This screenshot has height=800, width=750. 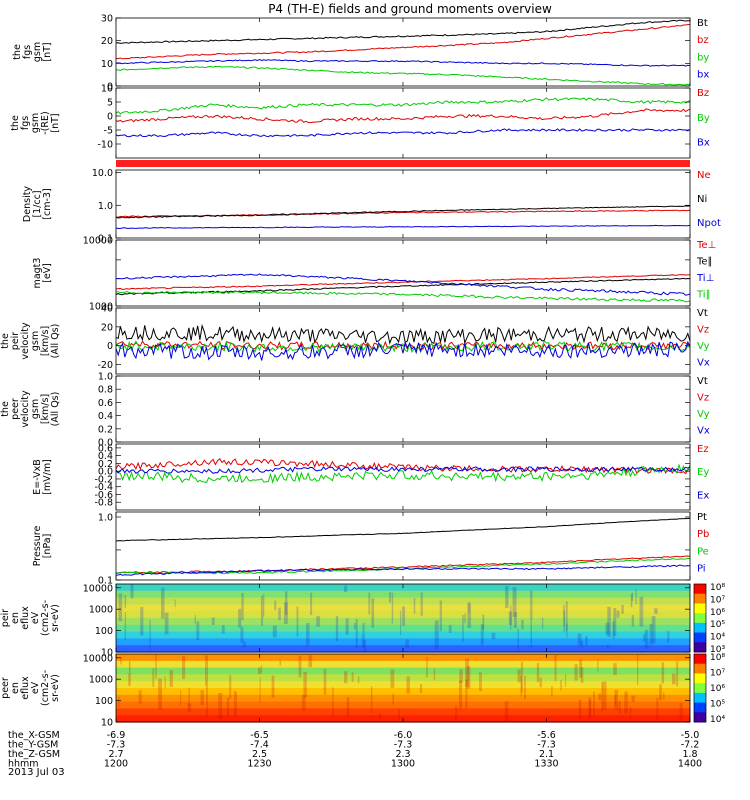 What do you see at coordinates (717, 613) in the screenshot?
I see `colorbar-label: 10⁶` at bounding box center [717, 613].